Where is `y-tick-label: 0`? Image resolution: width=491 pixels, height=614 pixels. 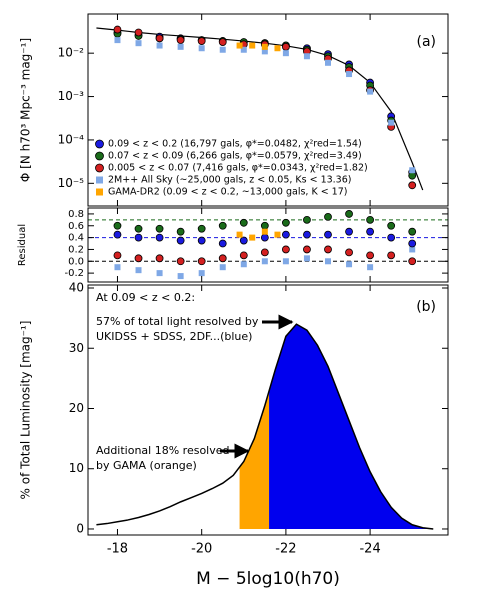
y-tick-label: 0 is located at coordinates (80, 528).